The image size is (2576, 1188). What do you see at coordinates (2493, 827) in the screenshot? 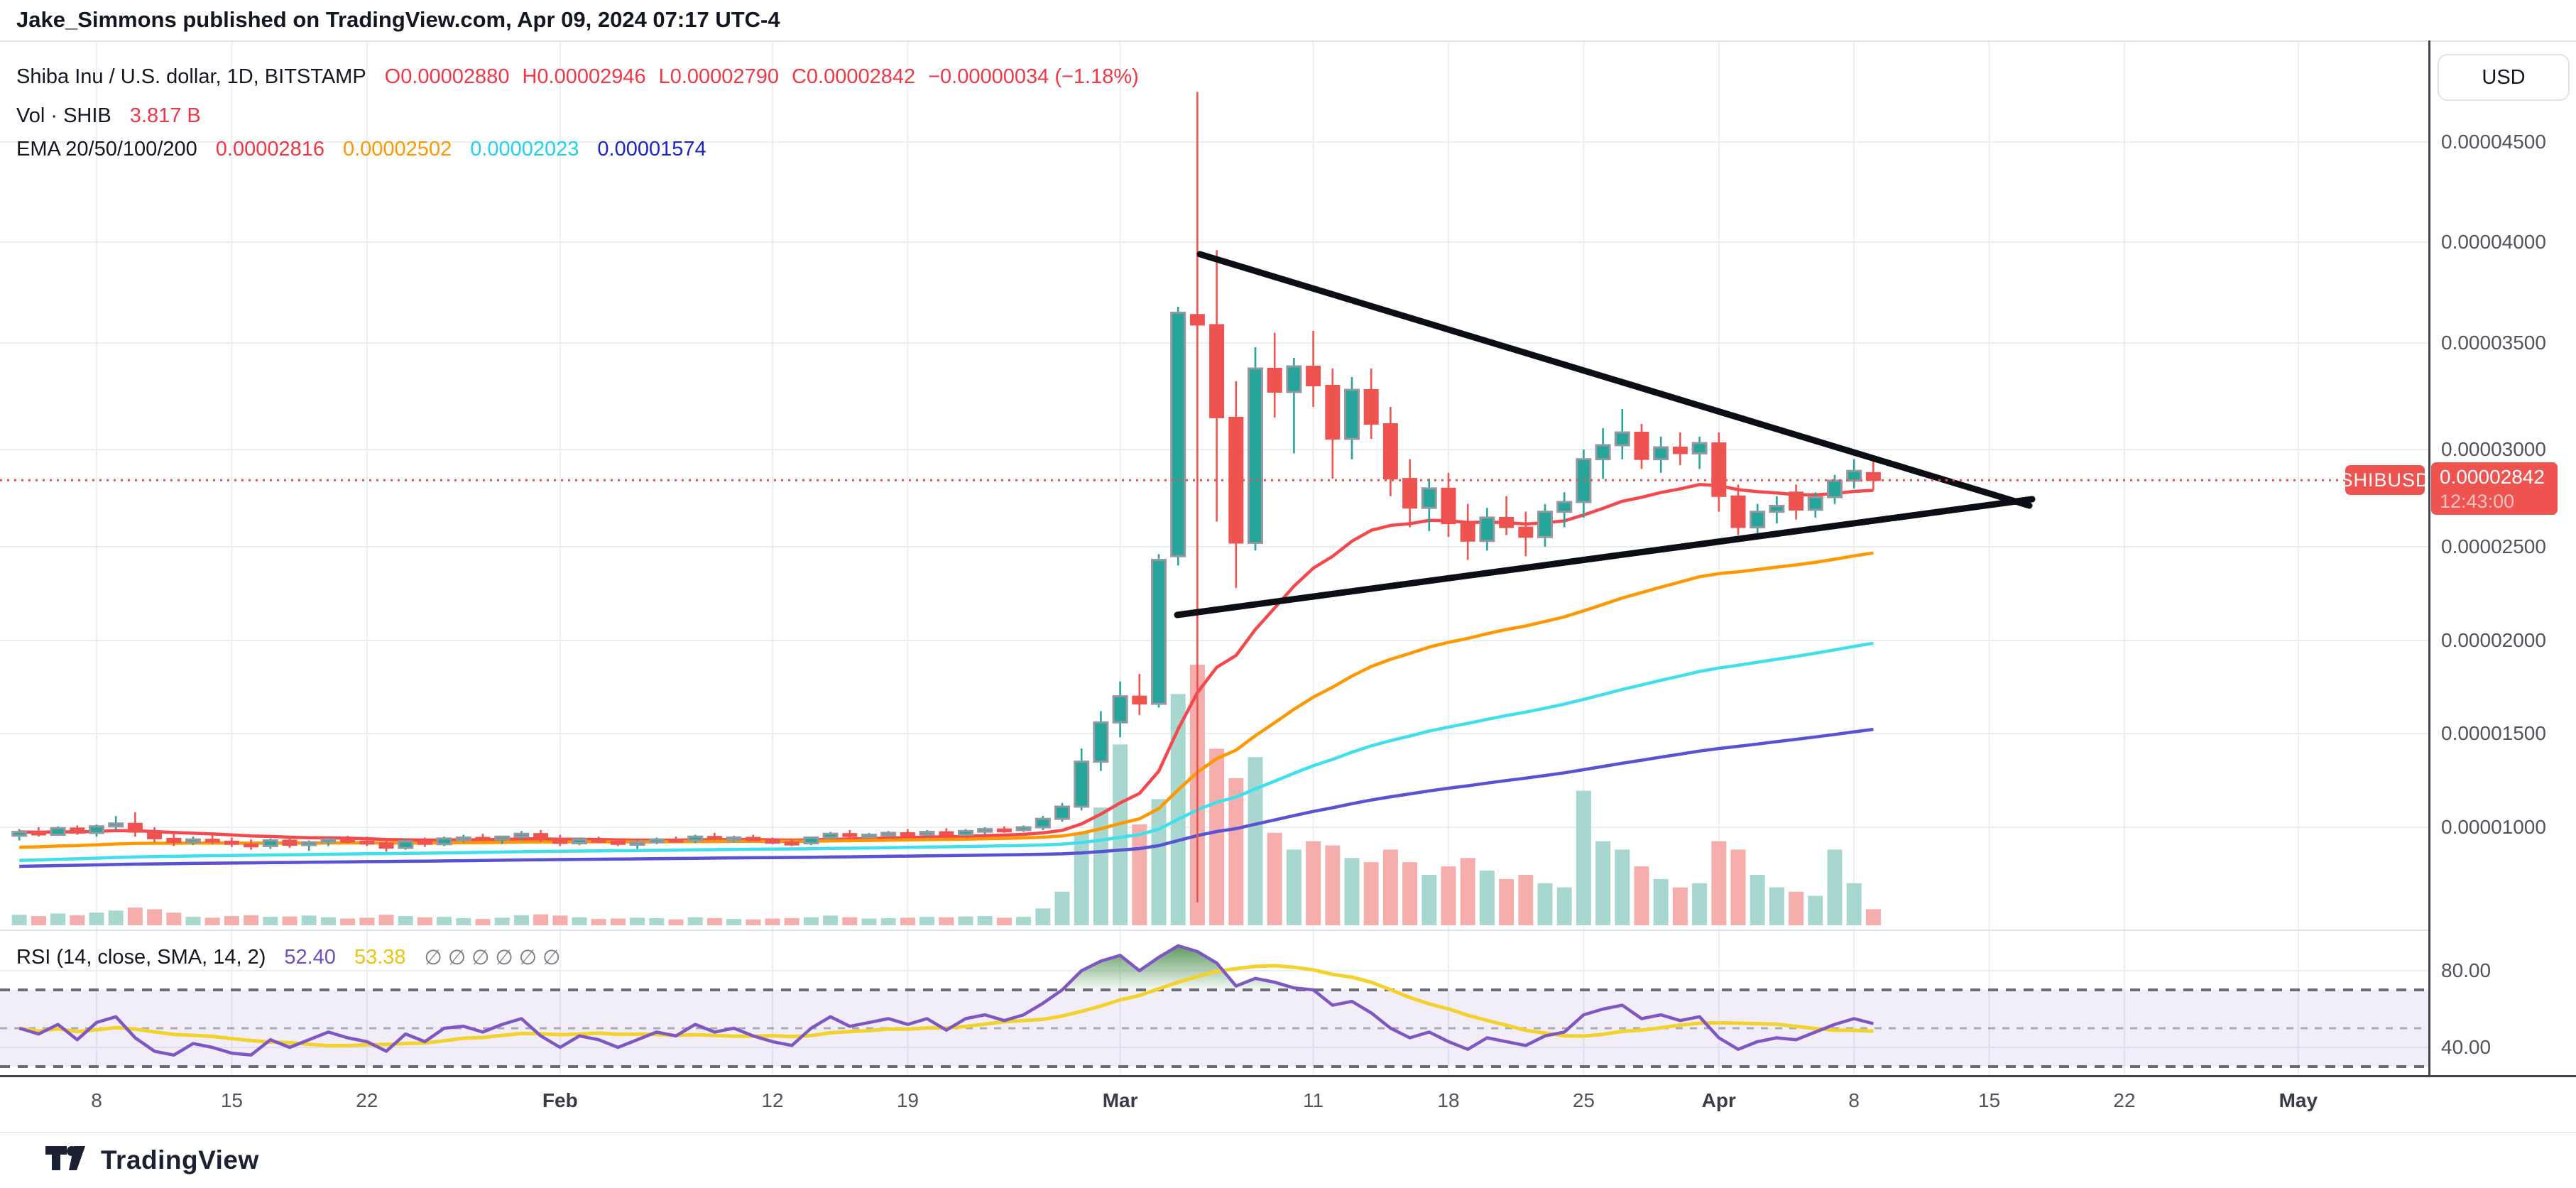
I see `price-axis-label: 0.00001000` at bounding box center [2493, 827].